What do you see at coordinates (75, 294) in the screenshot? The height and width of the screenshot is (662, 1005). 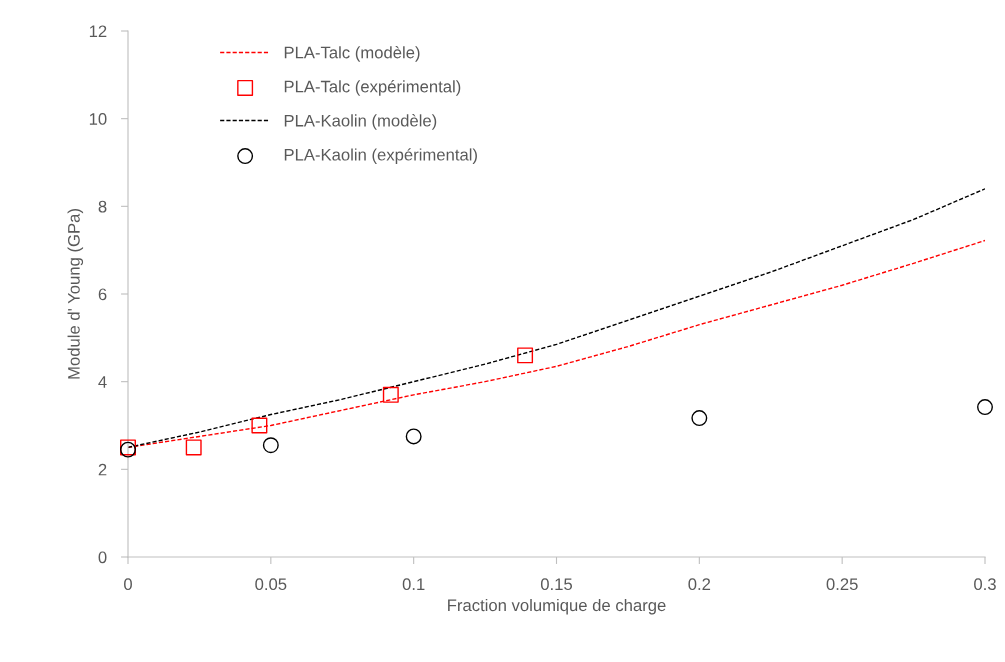 I see `y-axis-title: Module d' Young (GPa)` at bounding box center [75, 294].